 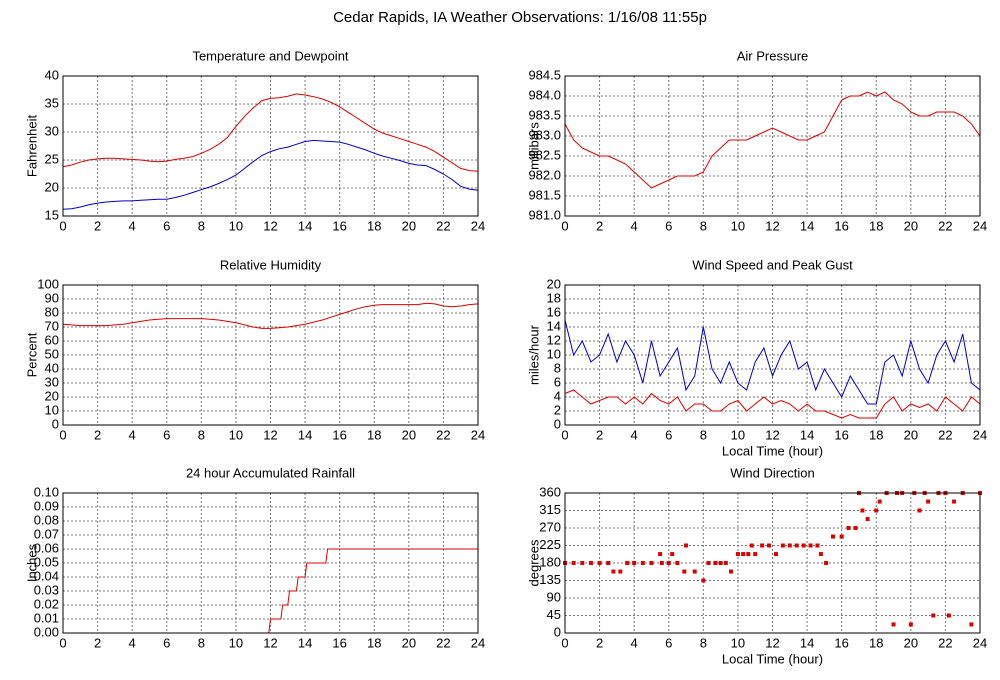 I want to click on y-tick-label: 315, so click(x=550, y=509).